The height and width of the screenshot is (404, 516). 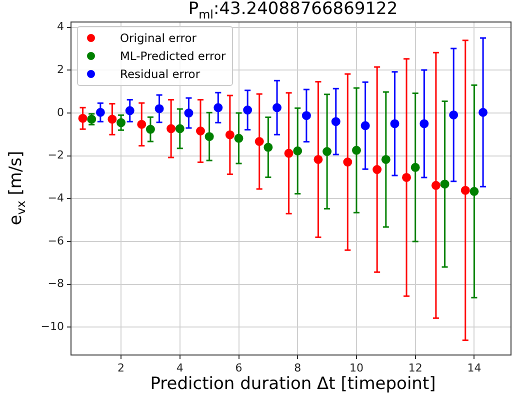 What do you see at coordinates (160, 74) in the screenshot?
I see `legend-label: Residual error` at bounding box center [160, 74].